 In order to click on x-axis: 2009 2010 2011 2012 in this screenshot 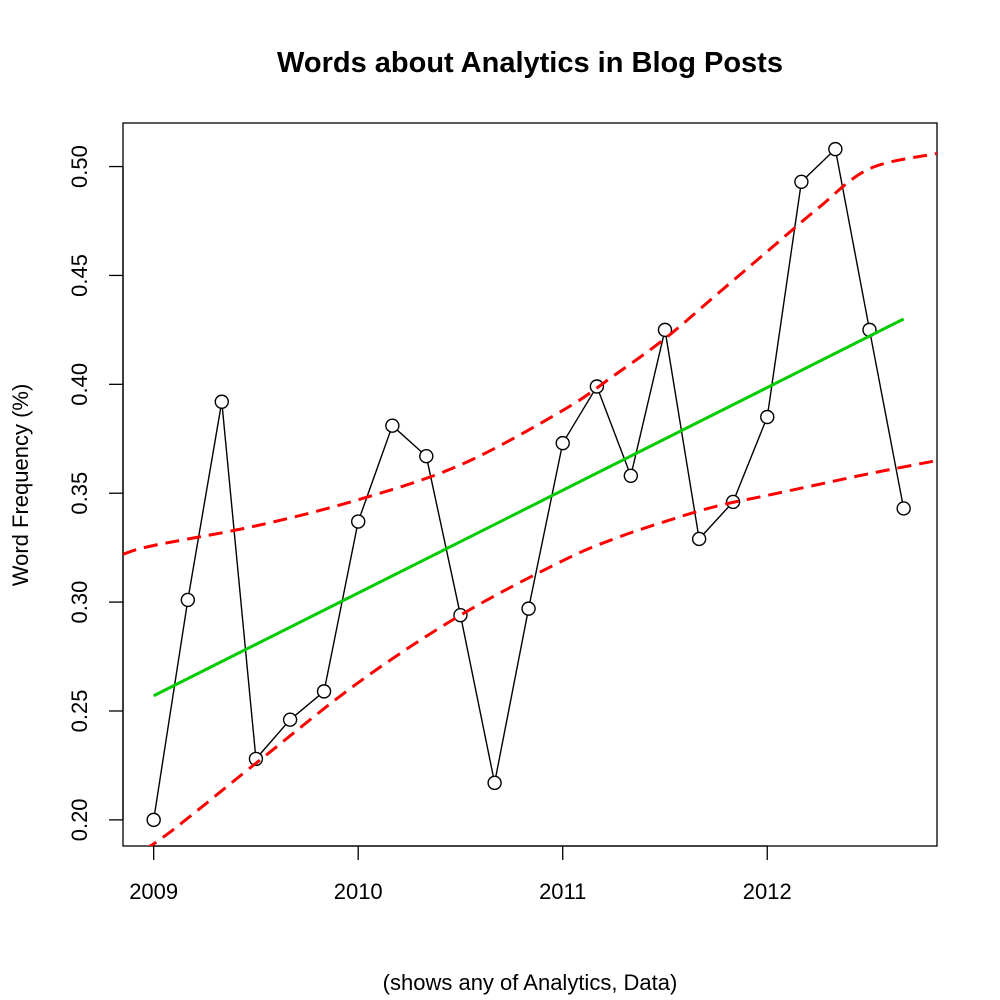, I will do `click(460, 874)`.